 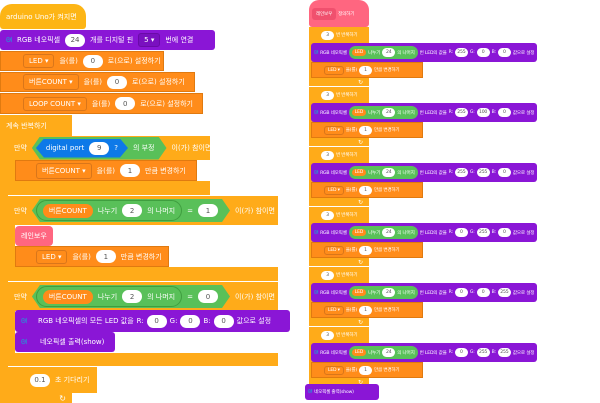 I want to click on set-loop-count-block: LOOP COUNT ▾ 을(를) 0 로(으로) 설정하기, so click(x=101, y=103).